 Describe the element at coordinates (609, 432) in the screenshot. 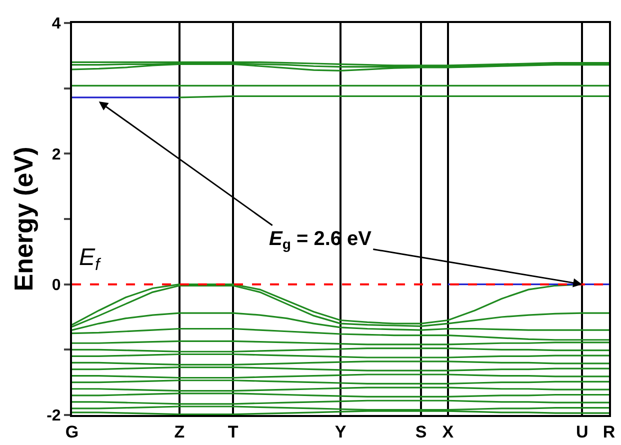

I see `x-tick-label: R` at that location.